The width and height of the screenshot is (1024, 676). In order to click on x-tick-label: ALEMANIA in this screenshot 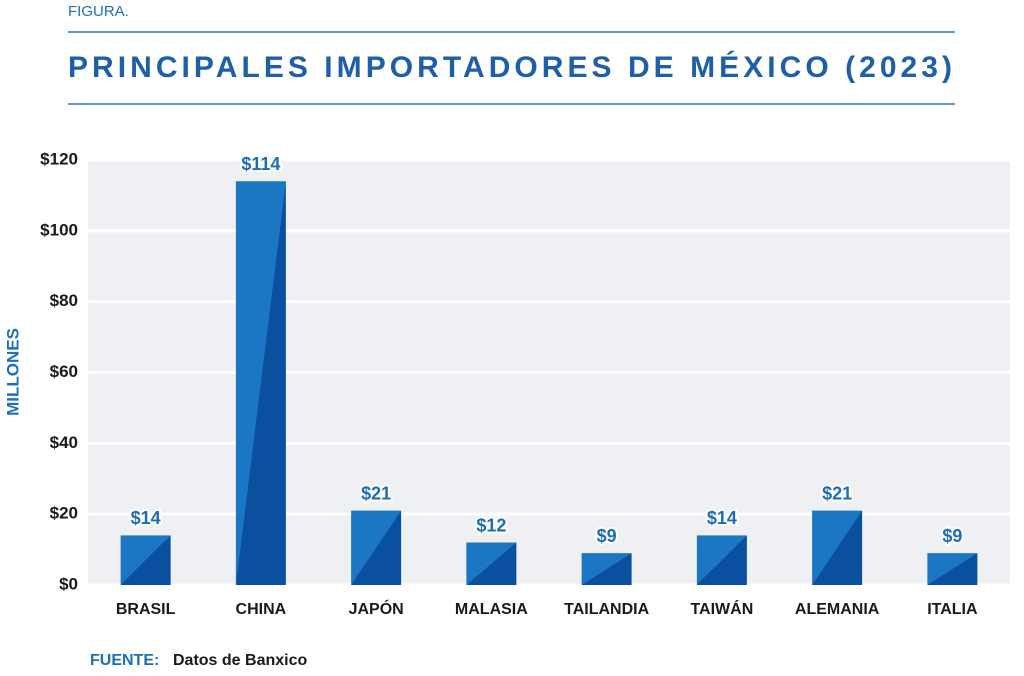, I will do `click(837, 609)`.